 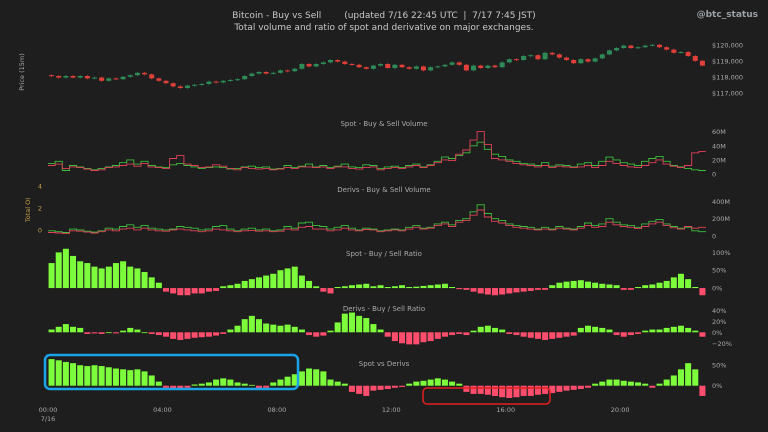 I want to click on spot-volume-sell-line, so click(x=377, y=151).